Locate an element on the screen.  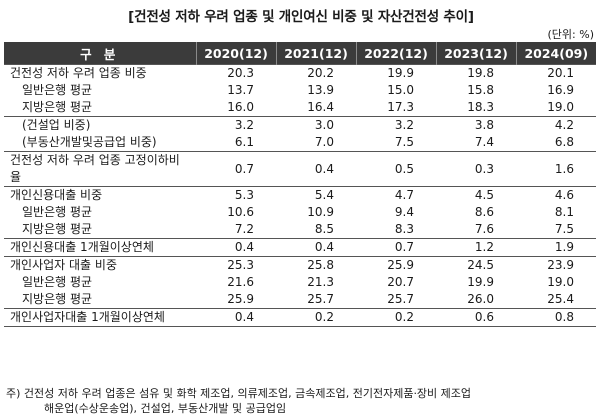
footnote-line: 해운업(수상운송업), 건설업, 부동산개발 및 공급업임 is located at coordinates (165, 408).